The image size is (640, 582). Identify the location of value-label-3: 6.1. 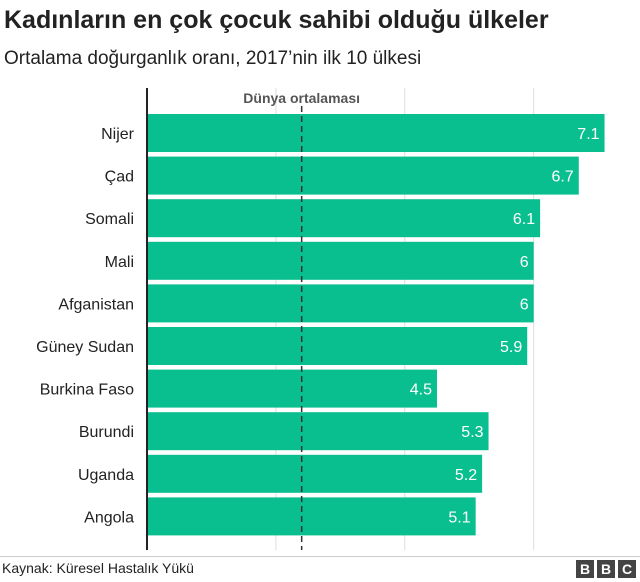
(524, 219).